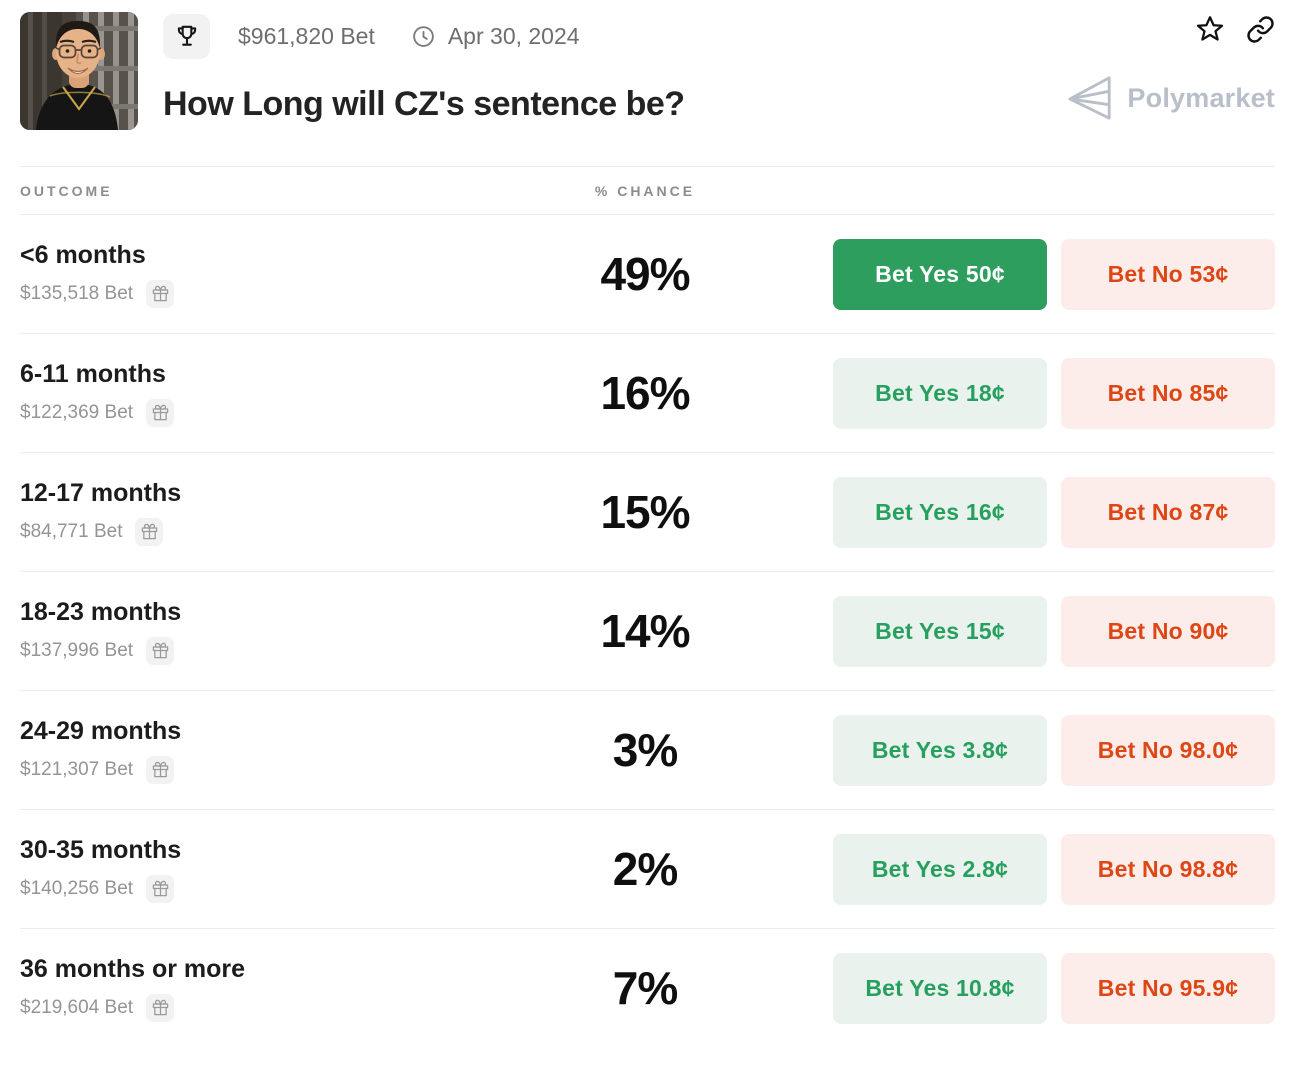 Image resolution: width=1314 pixels, height=1082 pixels. Describe the element at coordinates (1054, 988) in the screenshot. I see `bet-buttons: Bet Yes 10.8¢ Bet No 95.9¢` at that location.